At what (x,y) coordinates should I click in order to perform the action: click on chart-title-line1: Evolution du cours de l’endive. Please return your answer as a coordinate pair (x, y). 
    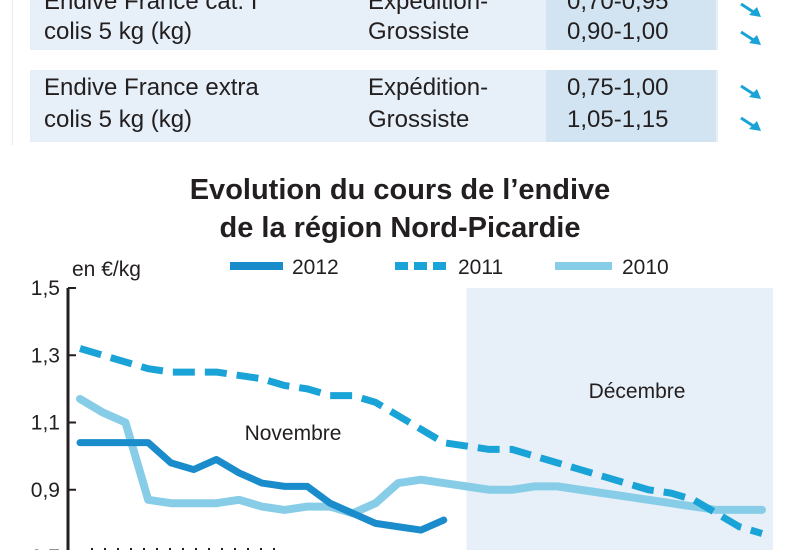
    Looking at the image, I should click on (400, 190).